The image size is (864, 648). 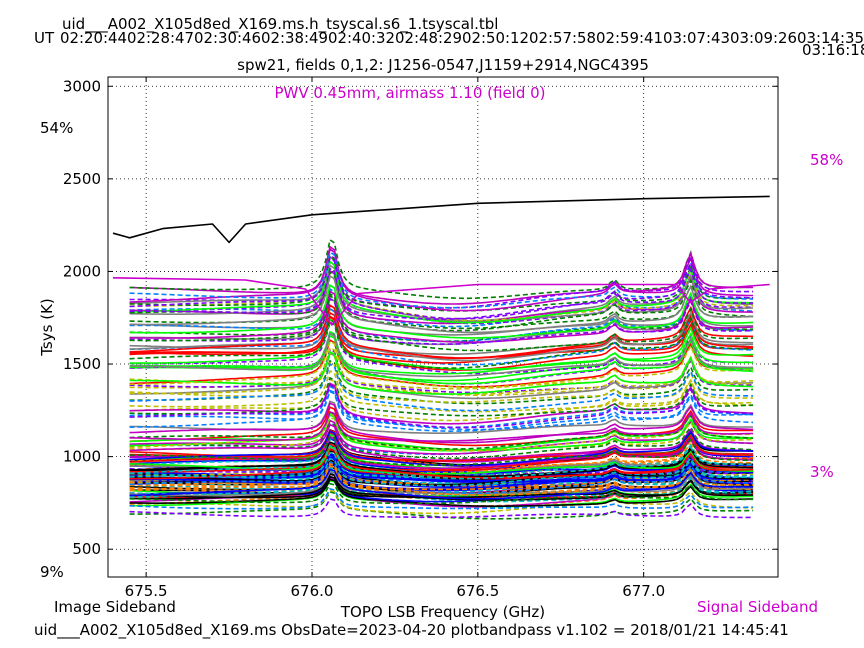 What do you see at coordinates (833, 50) in the screenshot?
I see `header-ut-time-last: 03:16:18` at bounding box center [833, 50].